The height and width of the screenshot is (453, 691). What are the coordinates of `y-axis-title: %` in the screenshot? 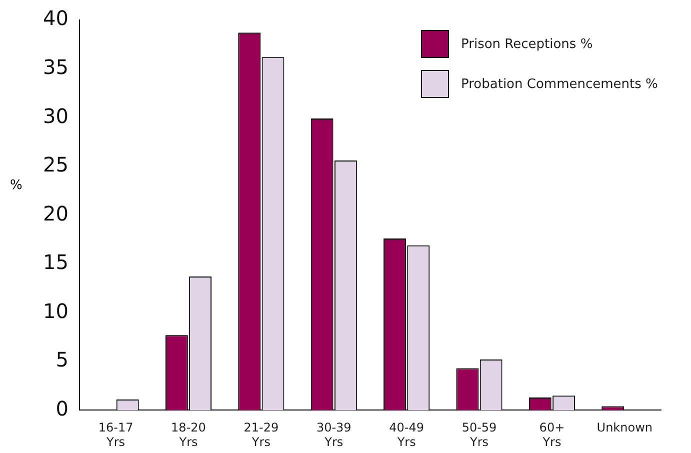 It's located at (16, 185).